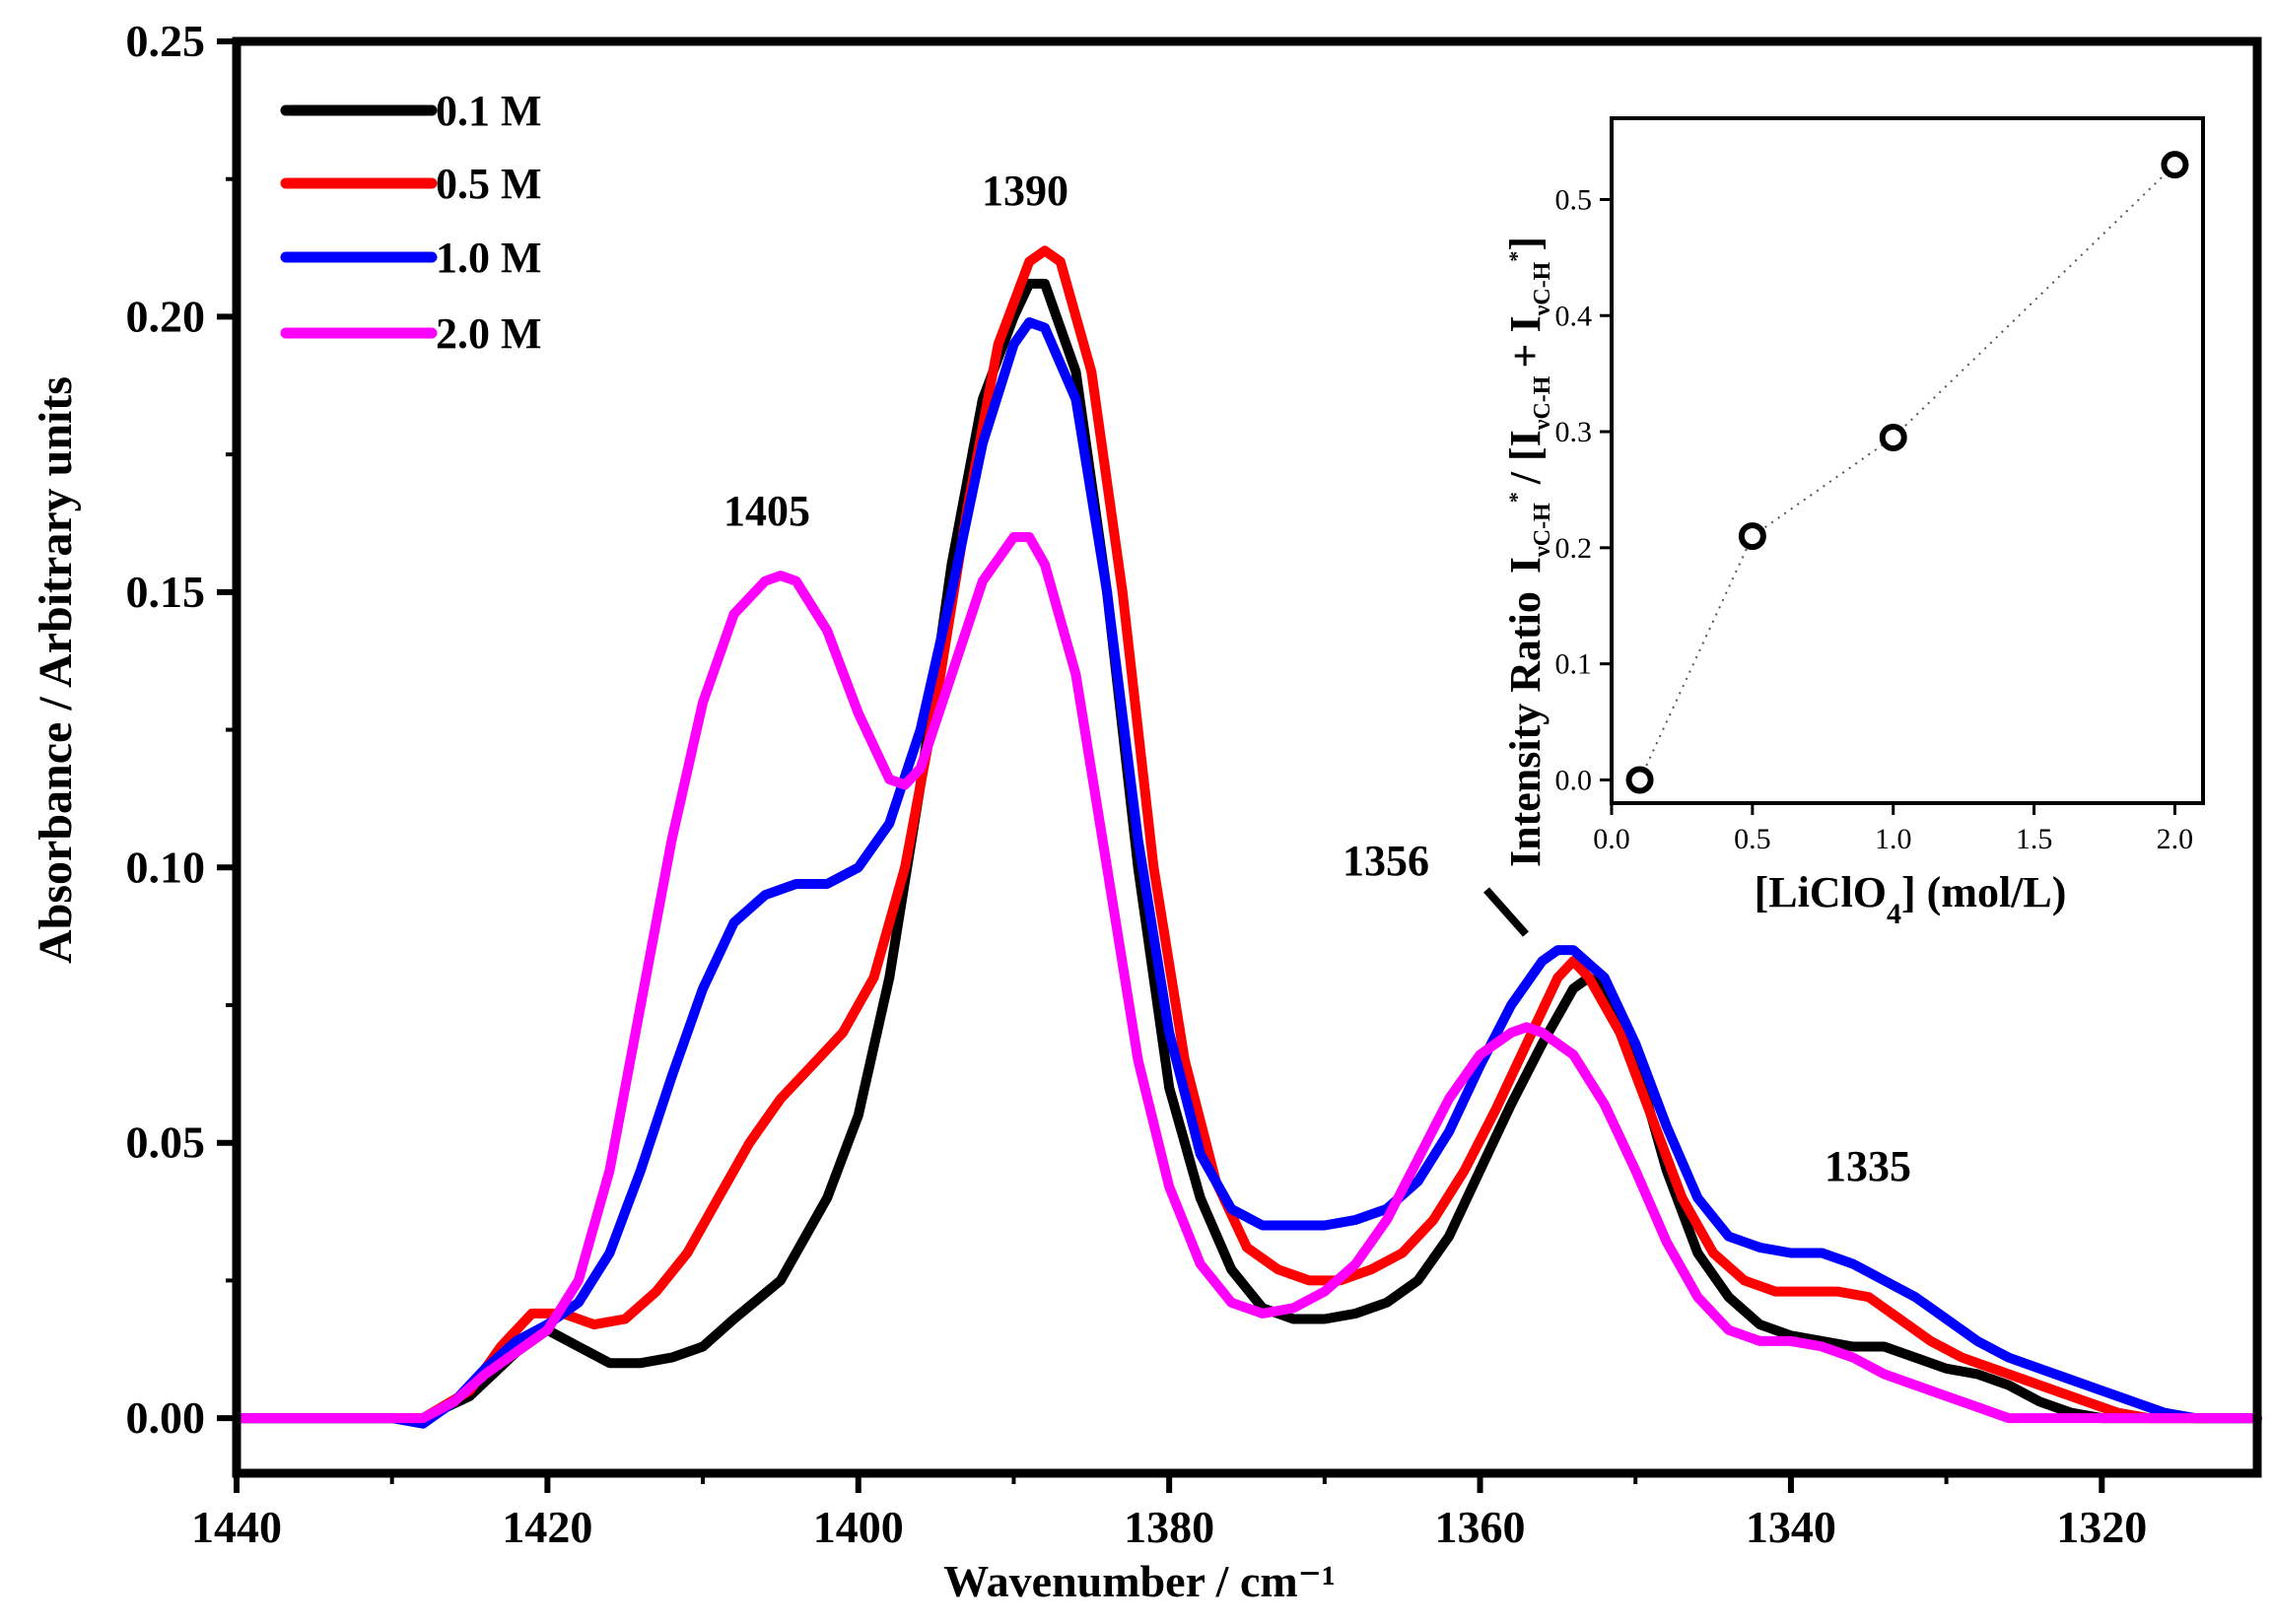  Describe the element at coordinates (1868, 1166) in the screenshot. I see `peak-label-1335: 1335` at that location.